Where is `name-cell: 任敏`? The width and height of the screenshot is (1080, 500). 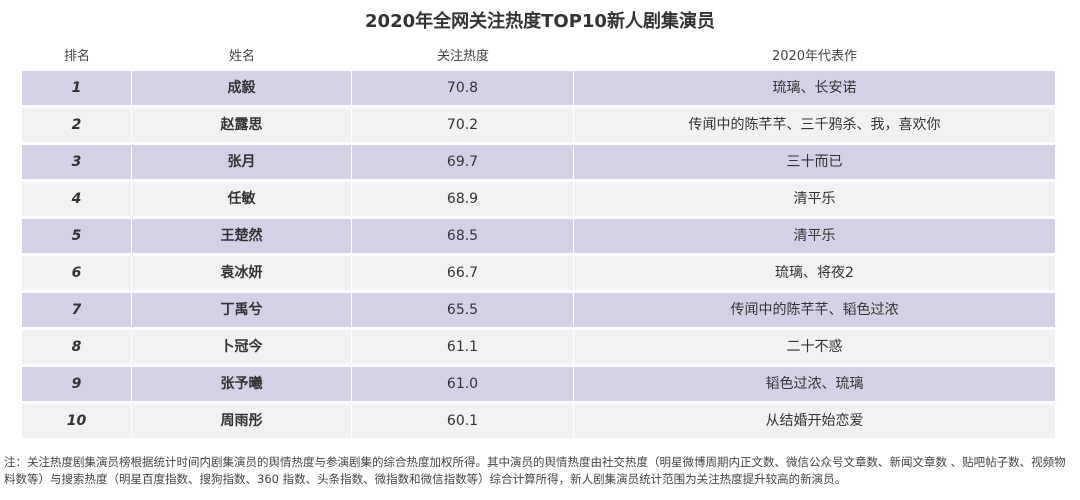 name-cell: 任敏 is located at coordinates (242, 199).